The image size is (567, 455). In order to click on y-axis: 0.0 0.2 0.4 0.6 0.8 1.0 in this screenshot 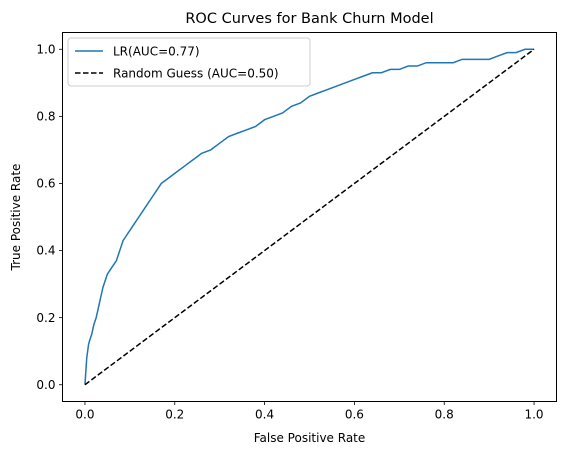, I will do `click(49, 217)`.